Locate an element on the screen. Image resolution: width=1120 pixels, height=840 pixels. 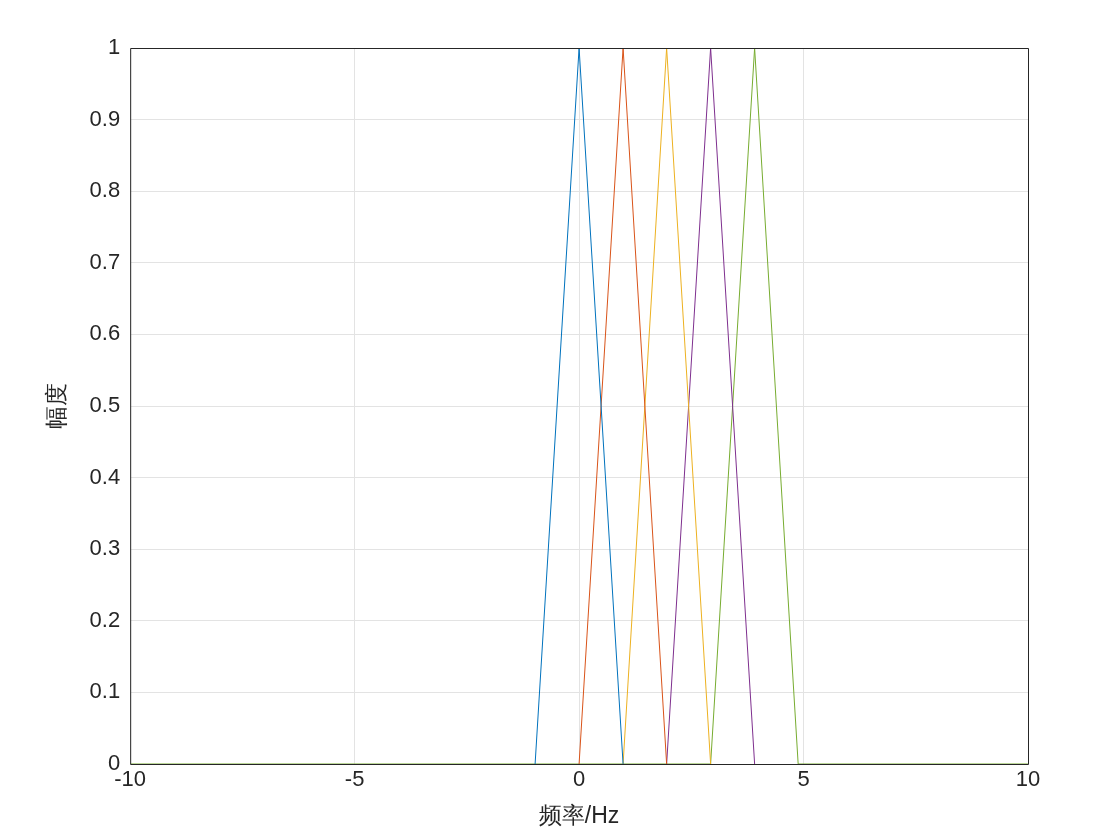
y-tick-label: 0.3 is located at coordinates (105, 548).